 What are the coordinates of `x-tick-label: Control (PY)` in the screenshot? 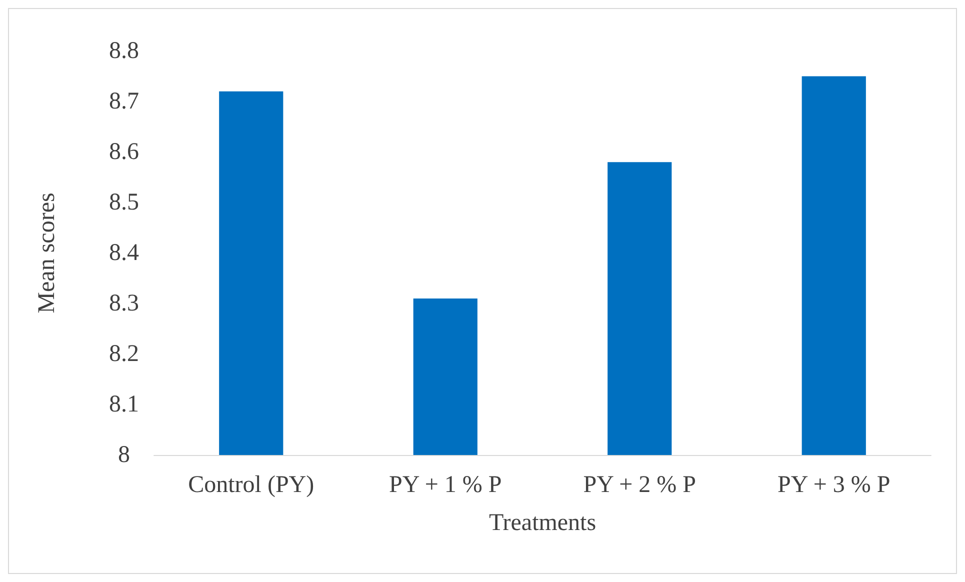 It's located at (251, 485).